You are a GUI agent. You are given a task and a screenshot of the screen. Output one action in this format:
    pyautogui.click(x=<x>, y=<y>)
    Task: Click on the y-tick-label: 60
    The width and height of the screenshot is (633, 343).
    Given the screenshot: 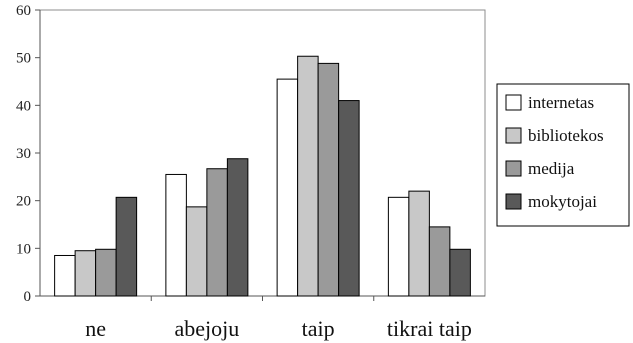 What is the action you would take?
    pyautogui.click(x=23, y=11)
    